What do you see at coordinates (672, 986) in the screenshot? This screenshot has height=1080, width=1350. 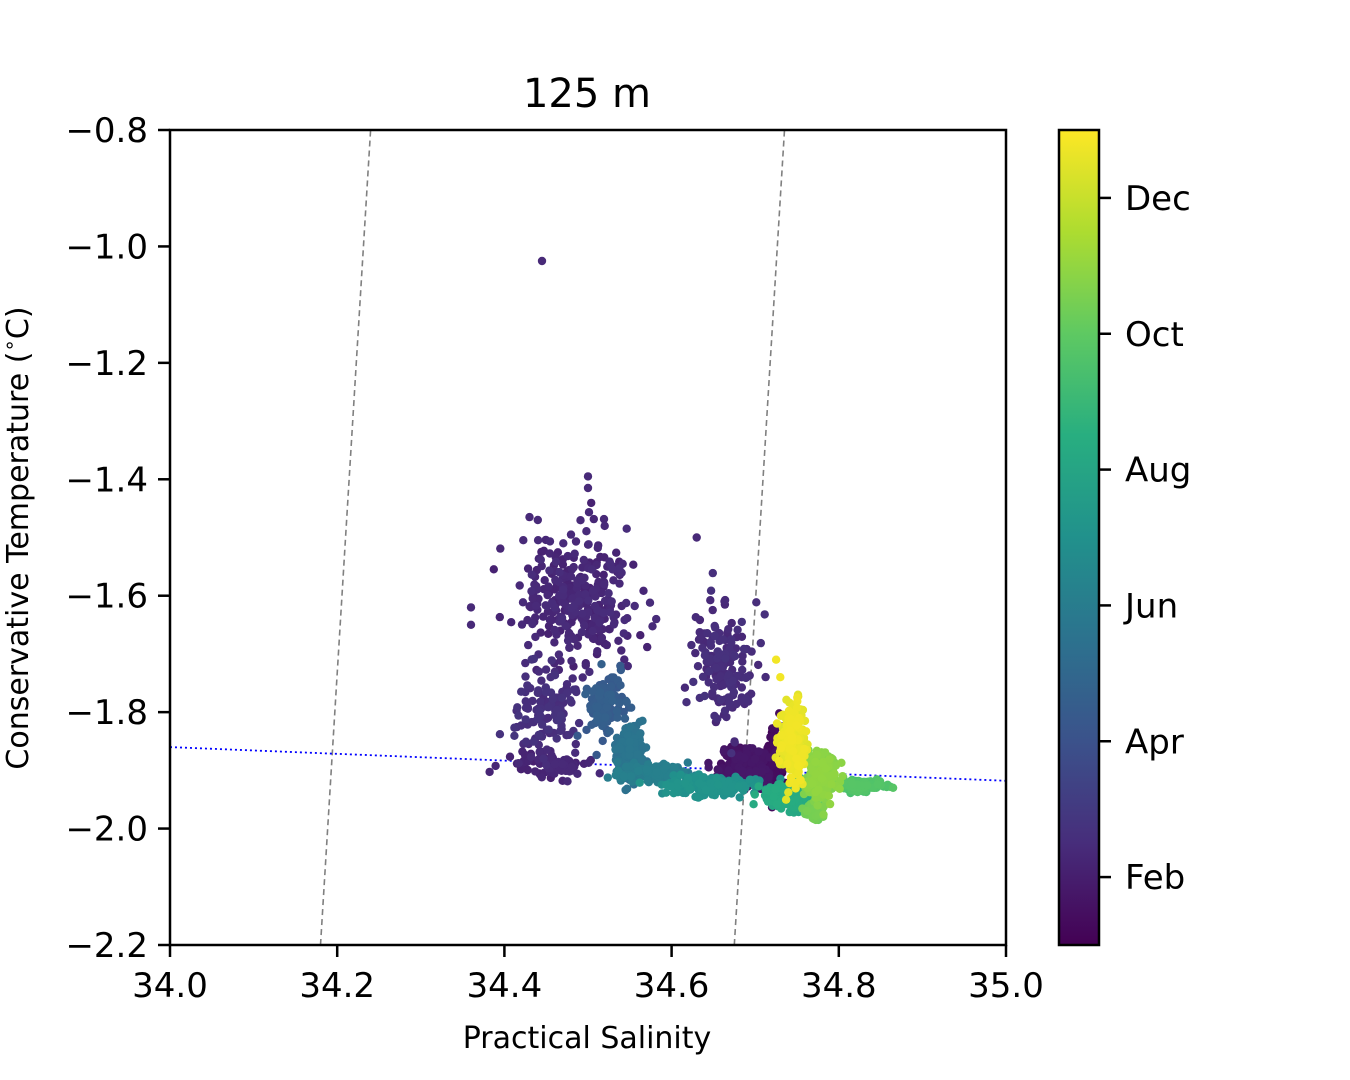 I see `x-tick-label: 34.6` at bounding box center [672, 986].